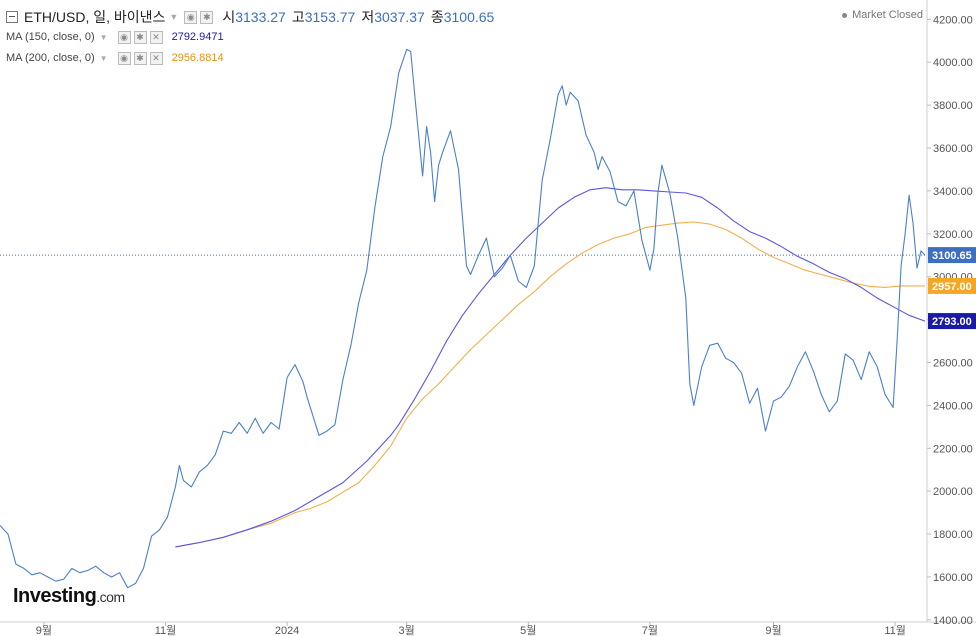 The height and width of the screenshot is (636, 976). I want to click on symbol-label: ETH/USD, 일, 바이낸스, so click(95, 17).